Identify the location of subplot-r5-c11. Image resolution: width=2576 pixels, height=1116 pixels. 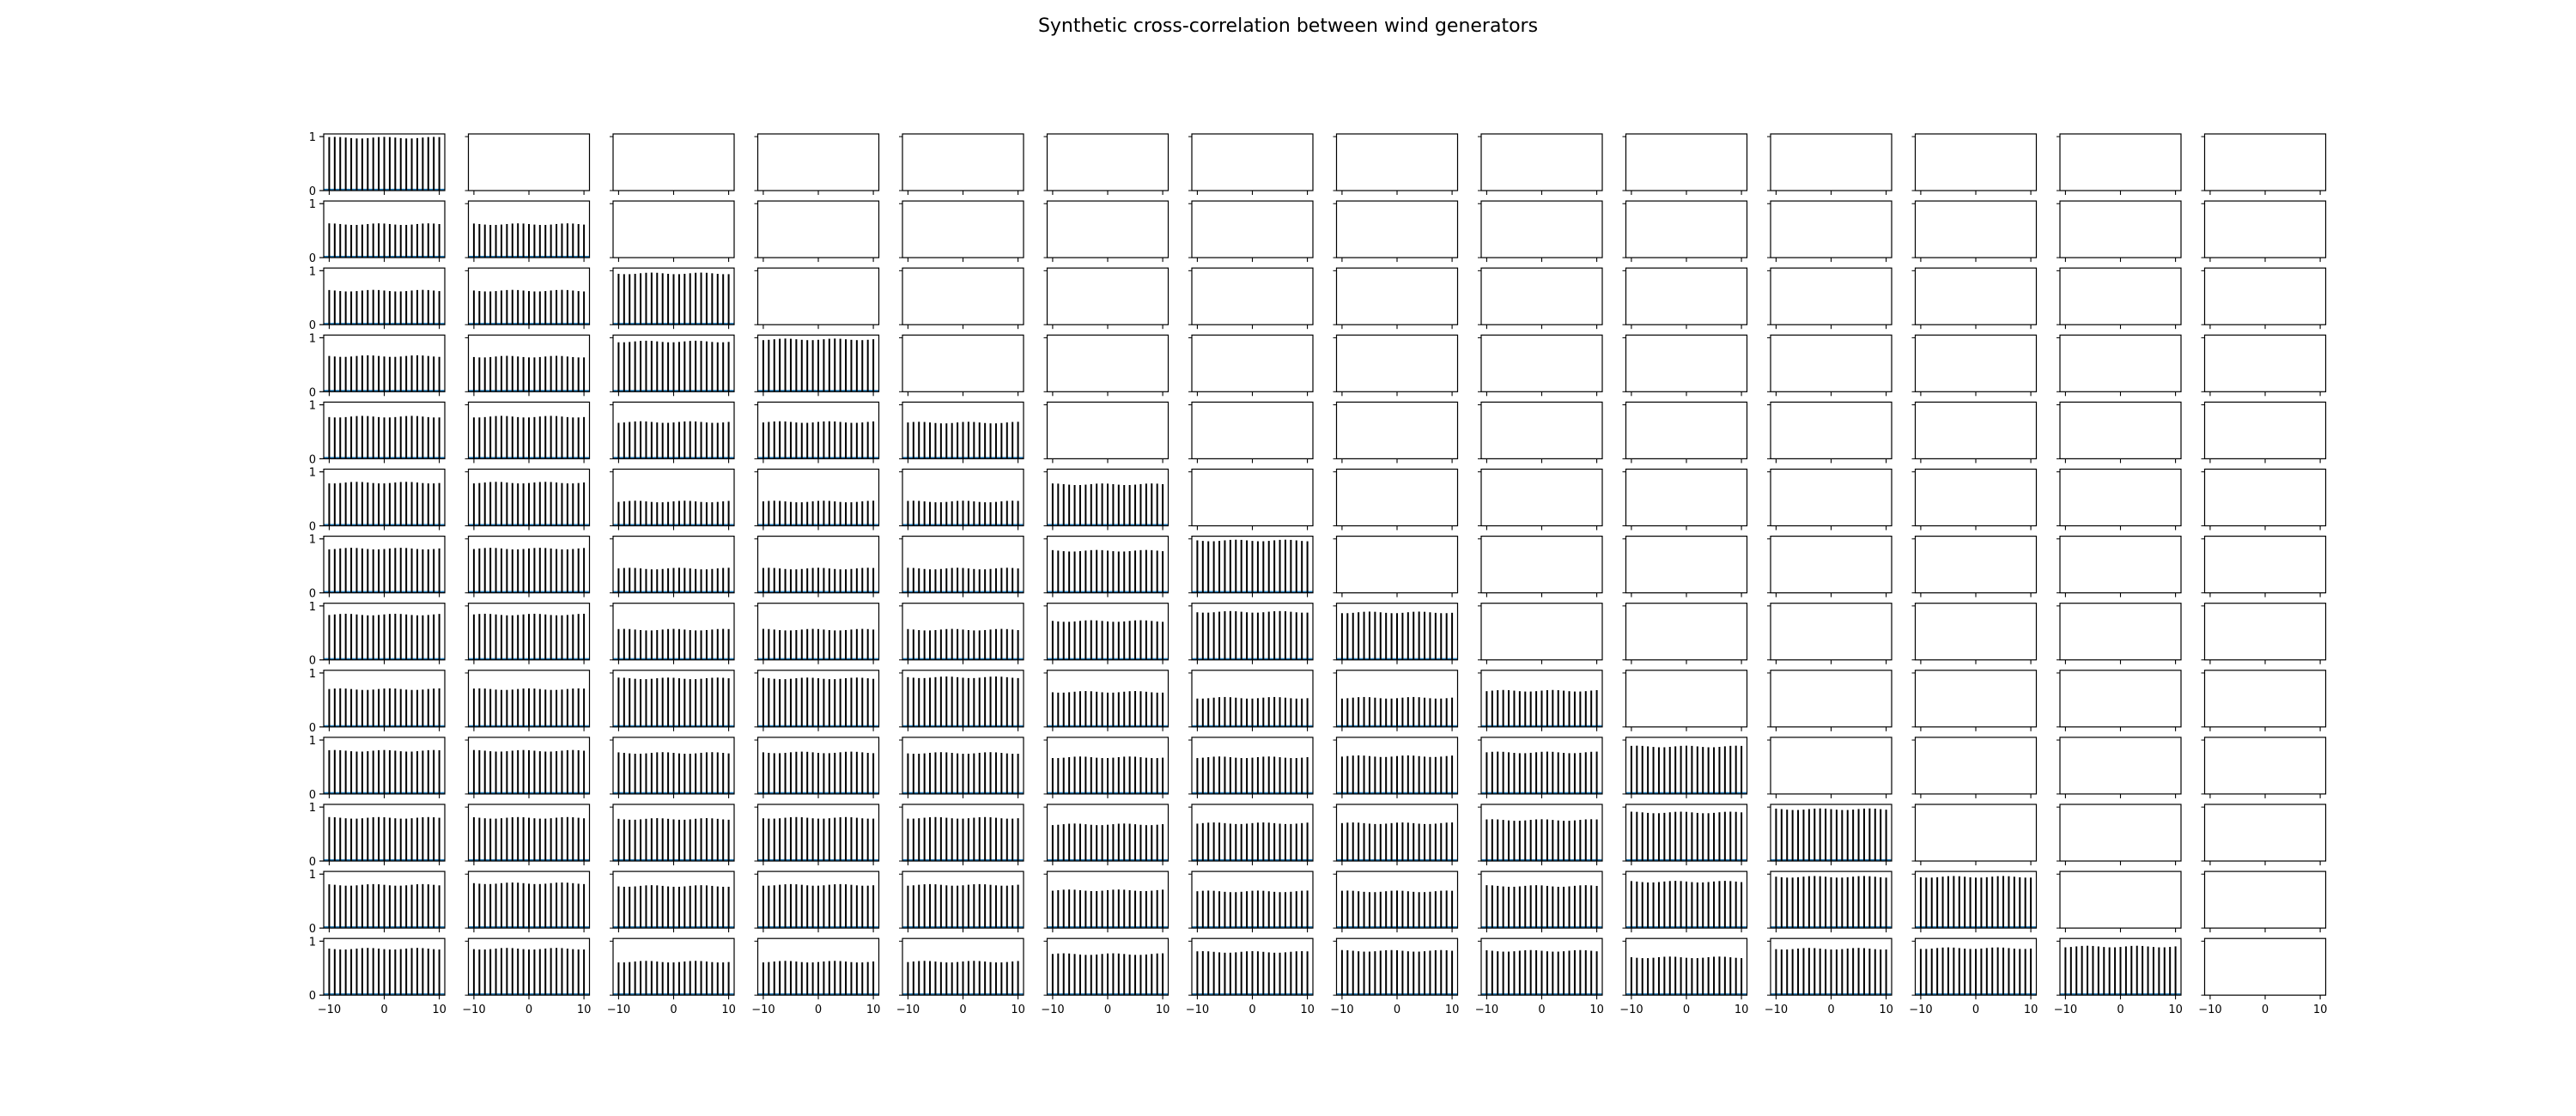
(1975, 500).